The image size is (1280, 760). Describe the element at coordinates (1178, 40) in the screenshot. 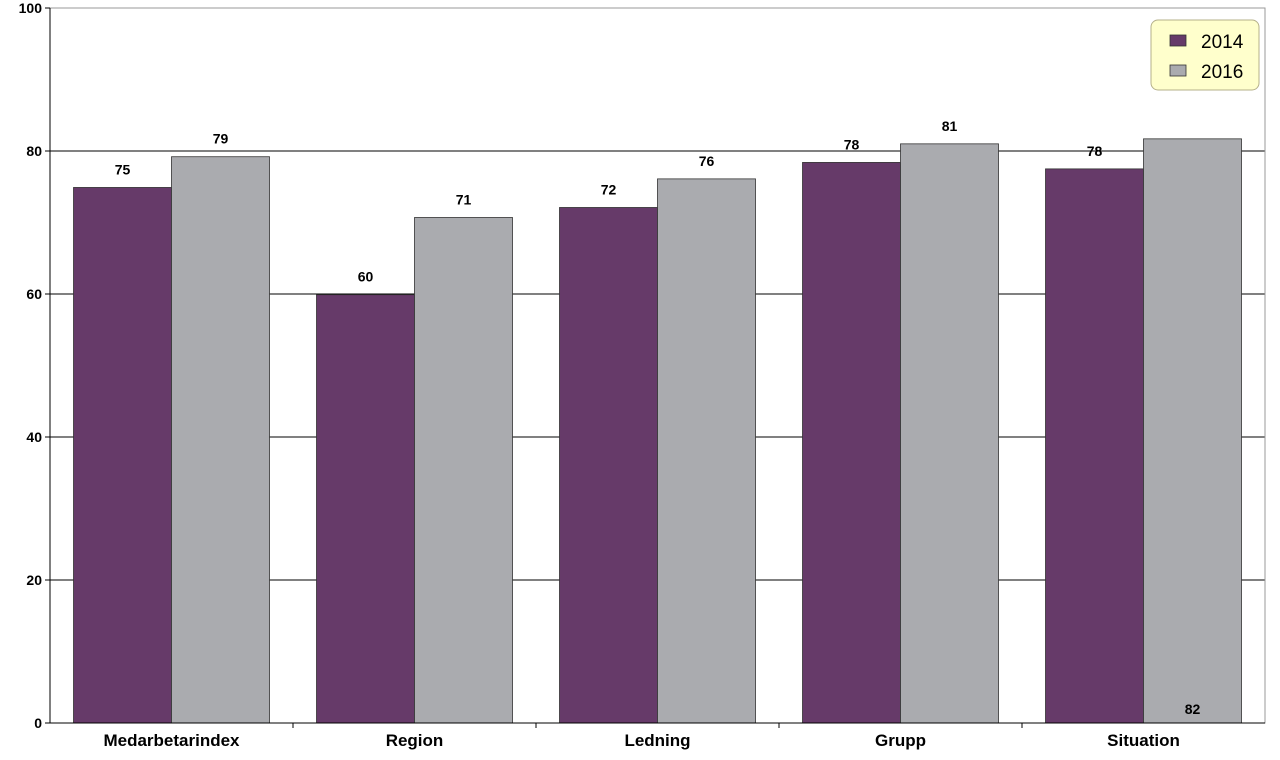

I see `legend-swatch-2014` at that location.